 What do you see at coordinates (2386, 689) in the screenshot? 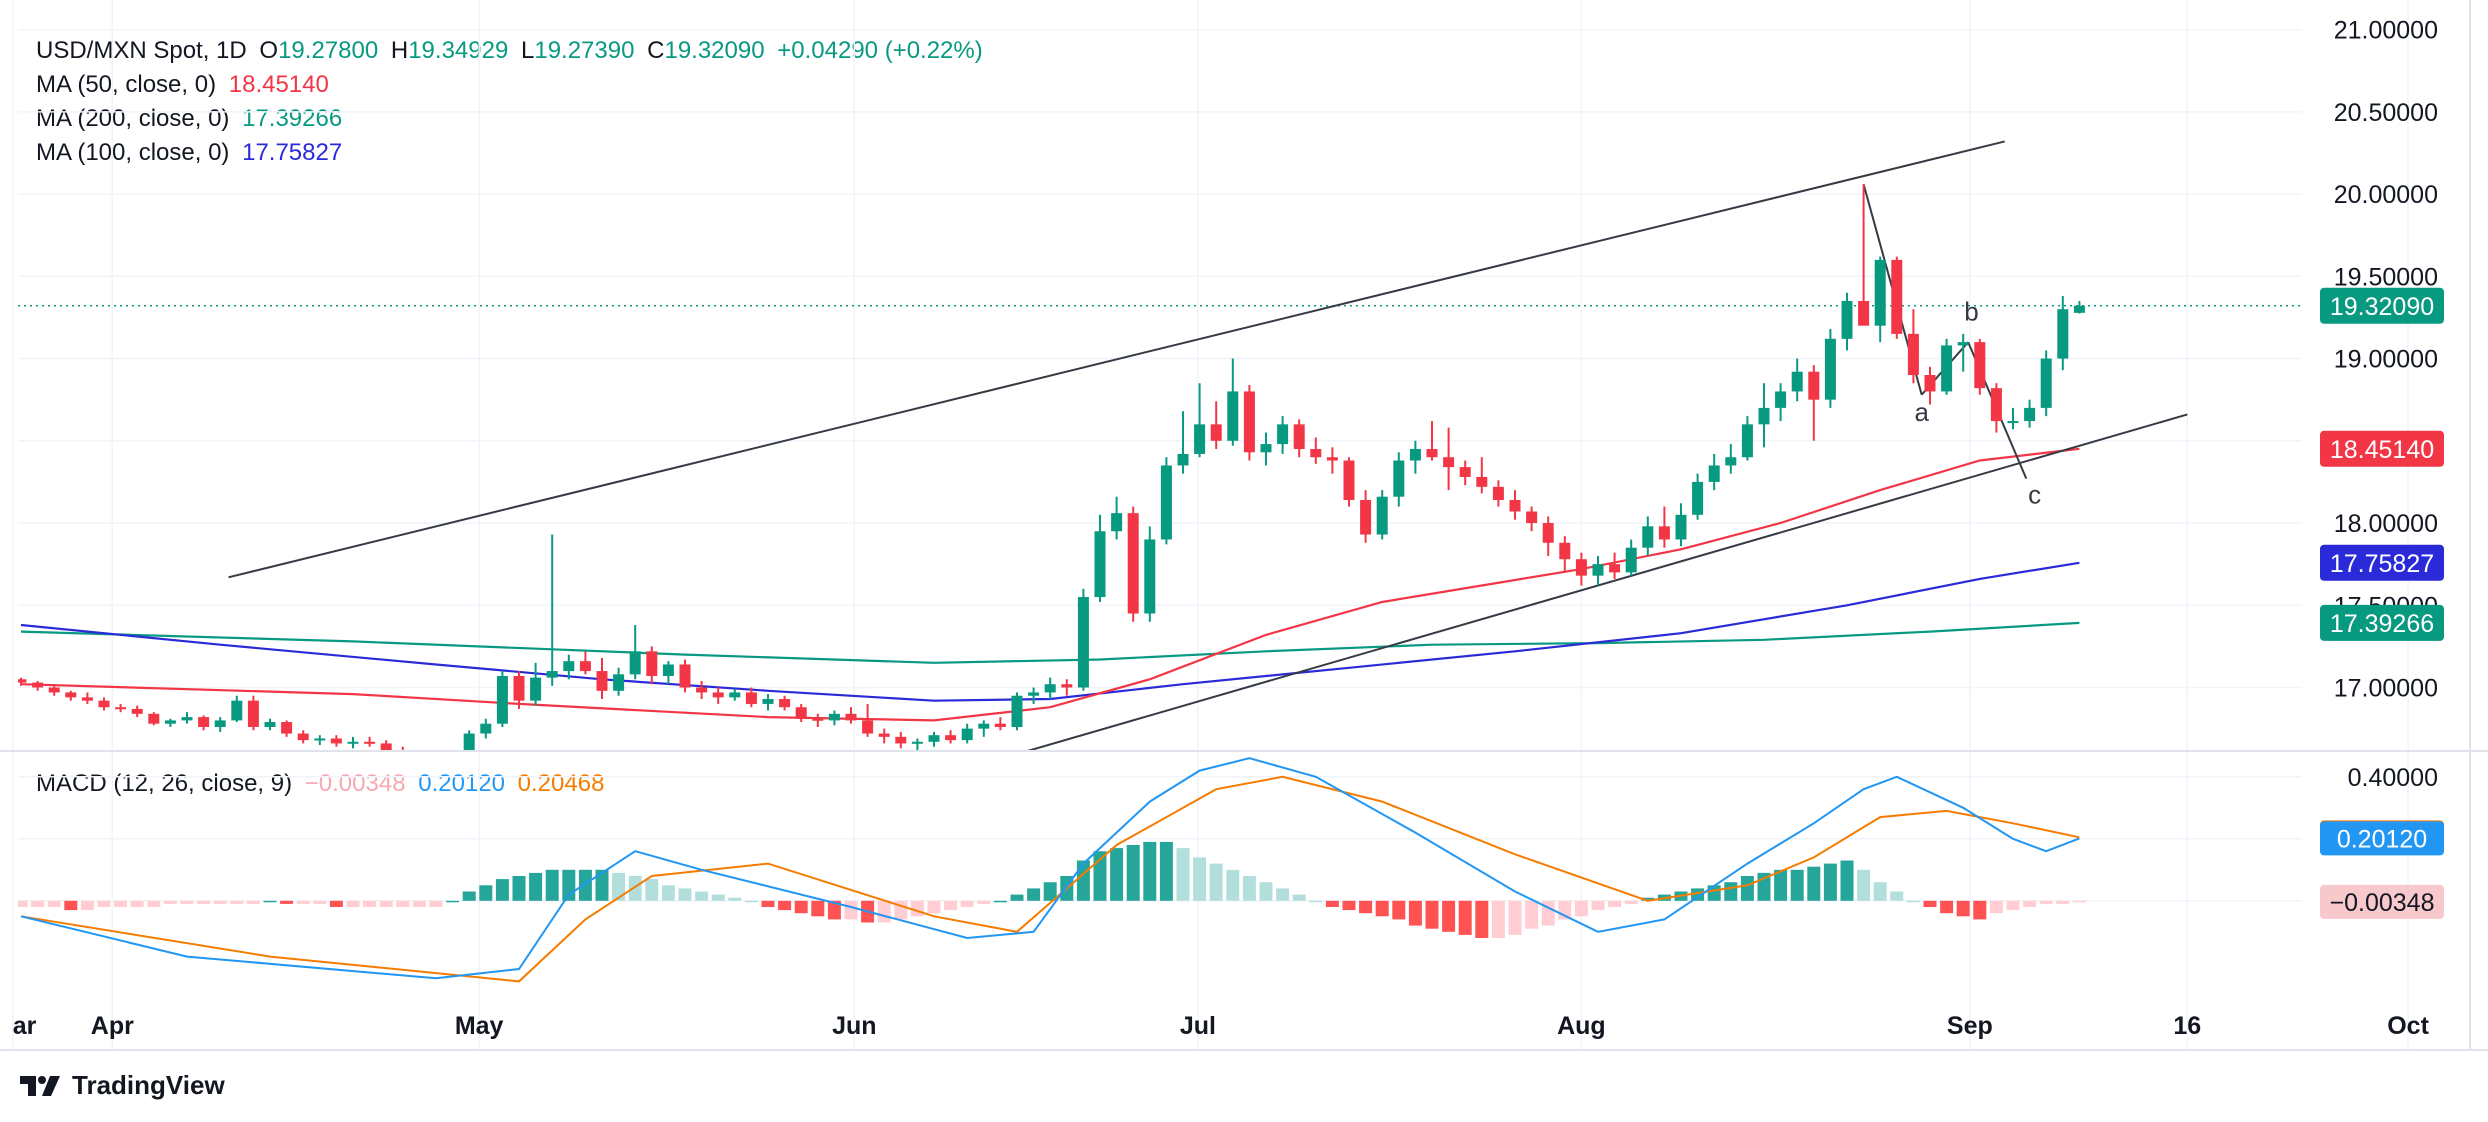
I see `price-axis-label: 17.00000` at bounding box center [2386, 689].